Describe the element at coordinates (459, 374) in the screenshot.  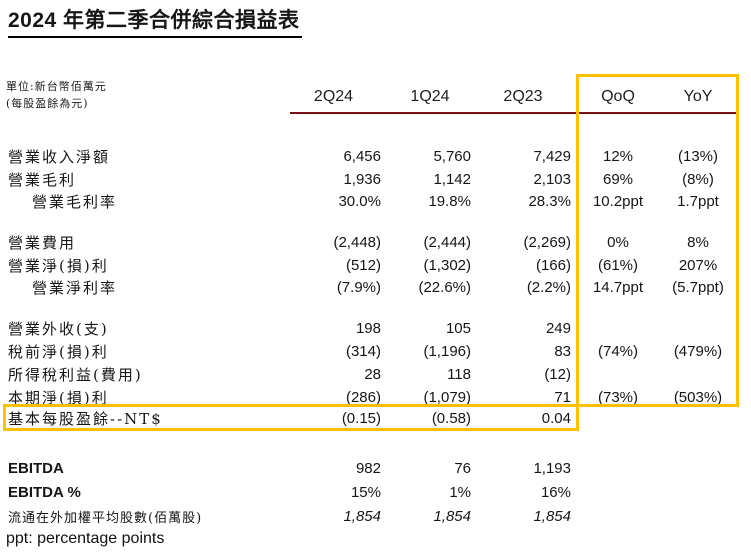
I see `cell-1q24: 118` at that location.